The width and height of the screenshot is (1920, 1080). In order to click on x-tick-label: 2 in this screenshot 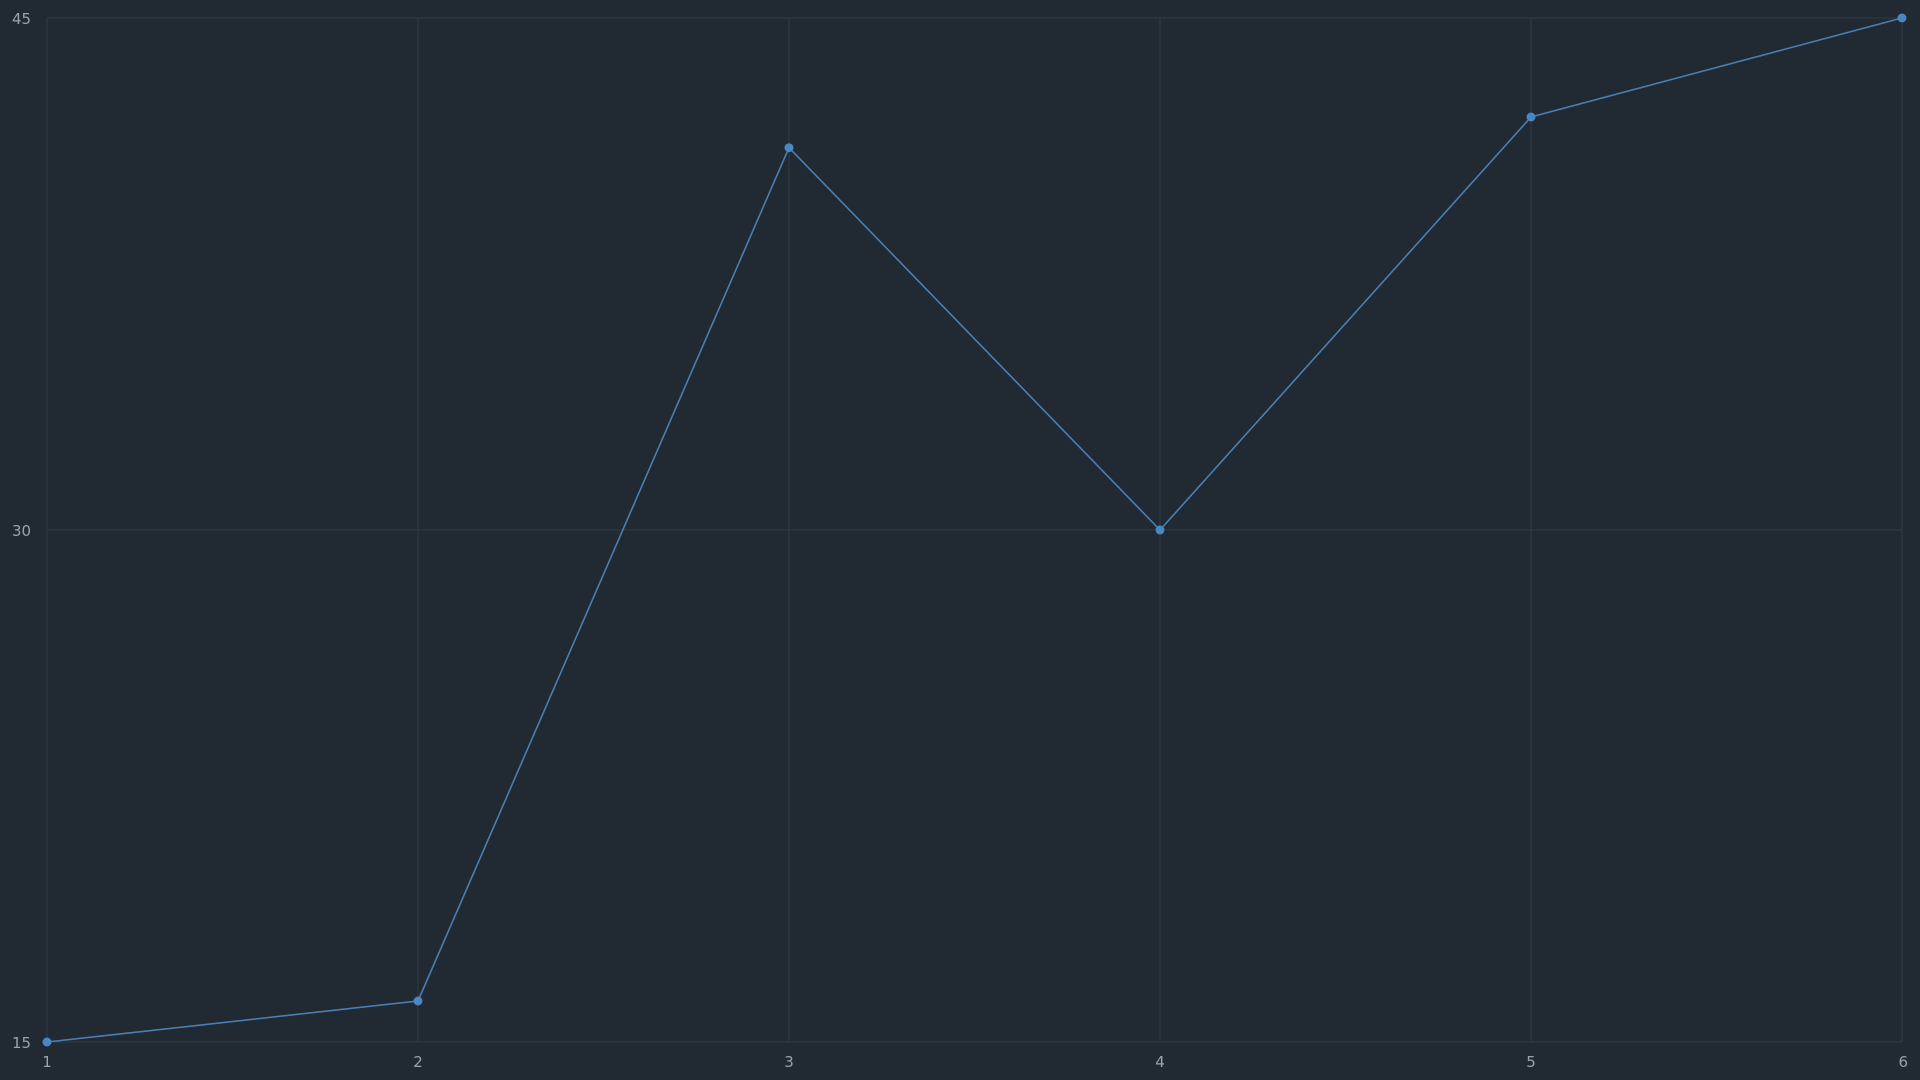, I will do `click(418, 1062)`.